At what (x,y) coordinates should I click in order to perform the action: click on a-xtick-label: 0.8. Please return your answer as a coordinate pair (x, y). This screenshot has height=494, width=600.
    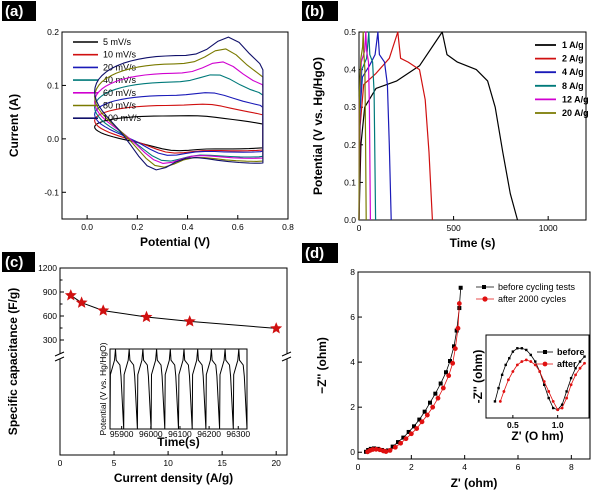
    Looking at the image, I should click on (288, 227).